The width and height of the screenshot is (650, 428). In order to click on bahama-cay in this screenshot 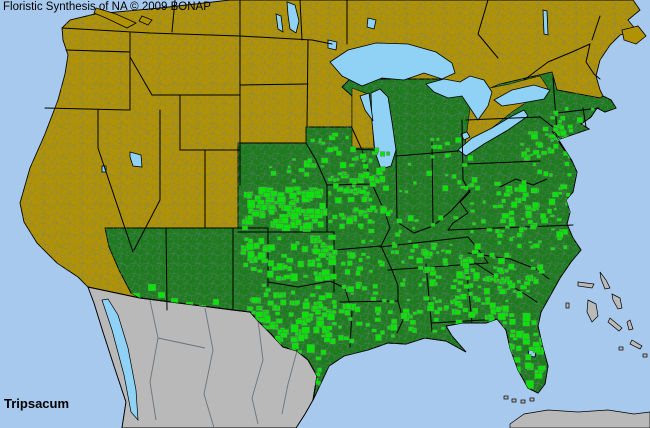, I will do `click(621, 348)`.